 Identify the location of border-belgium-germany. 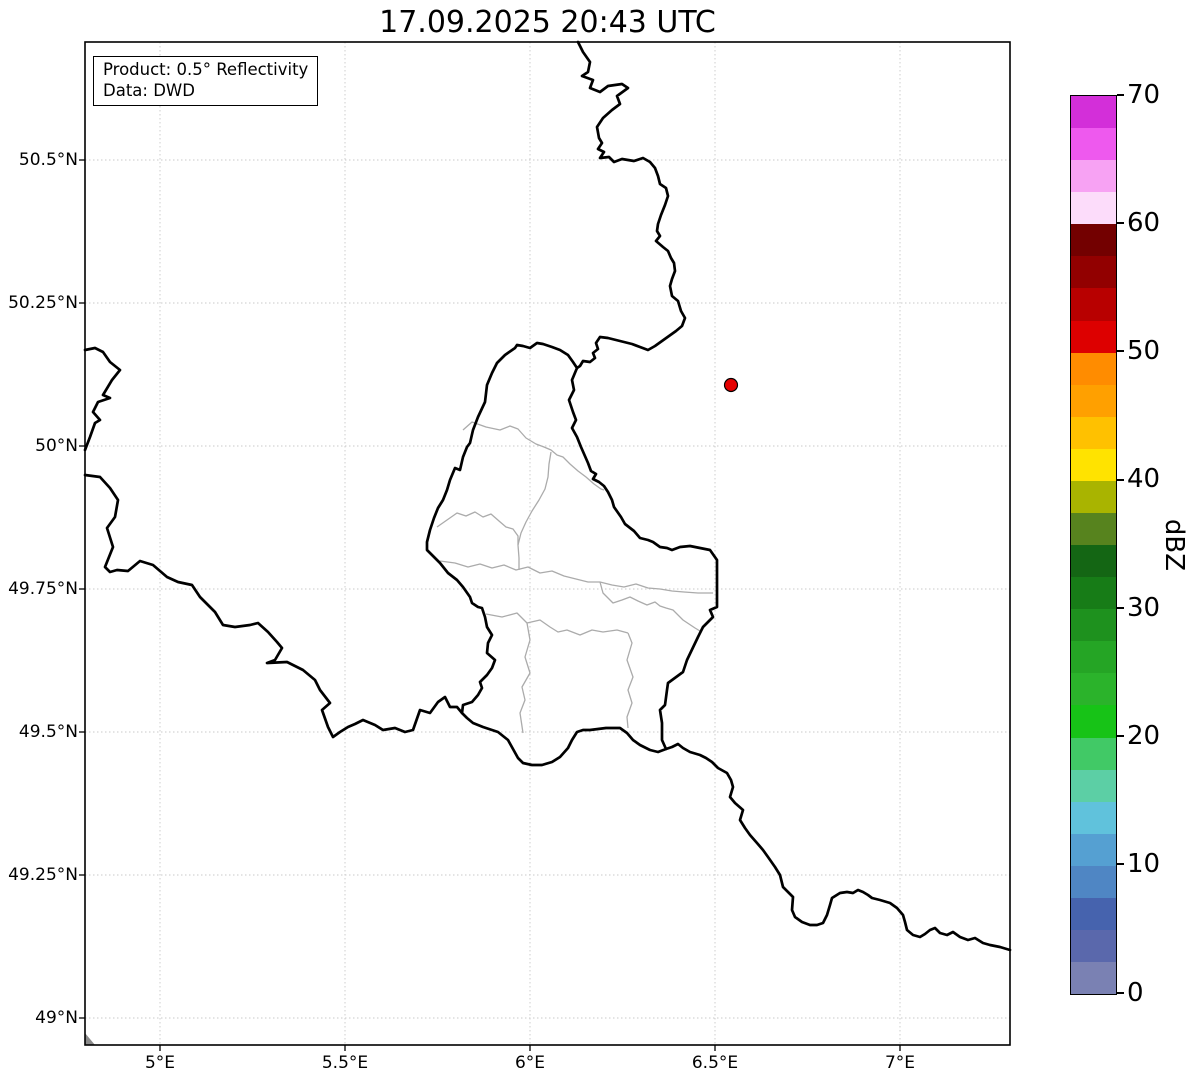
(631, 205).